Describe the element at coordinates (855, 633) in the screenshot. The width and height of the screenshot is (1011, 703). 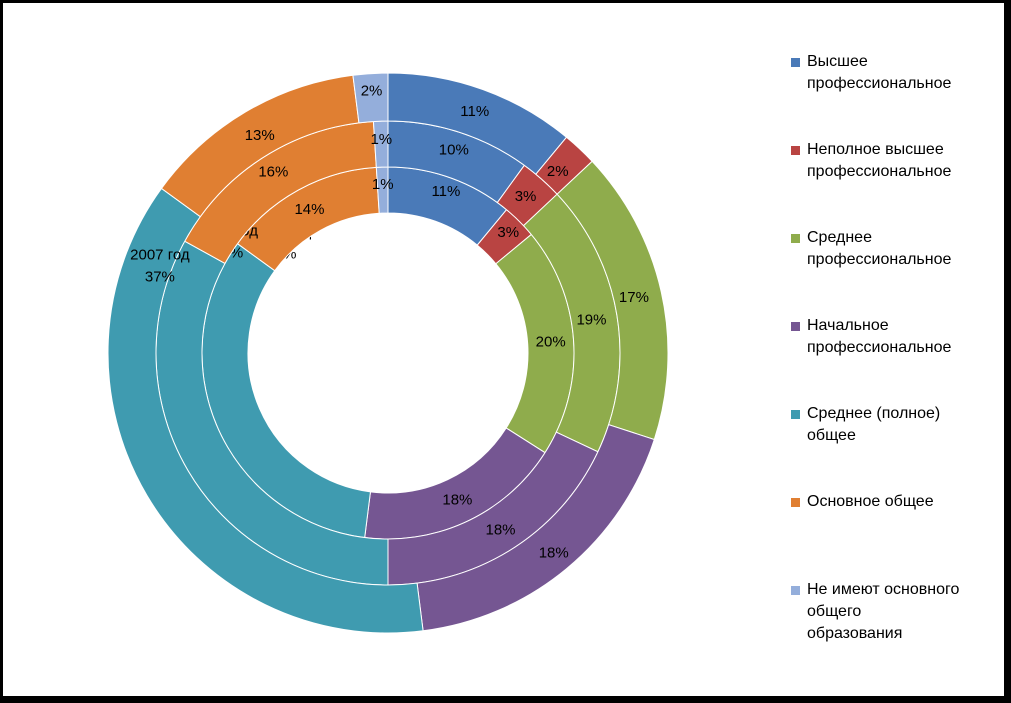
I see `legend-label: образования` at that location.